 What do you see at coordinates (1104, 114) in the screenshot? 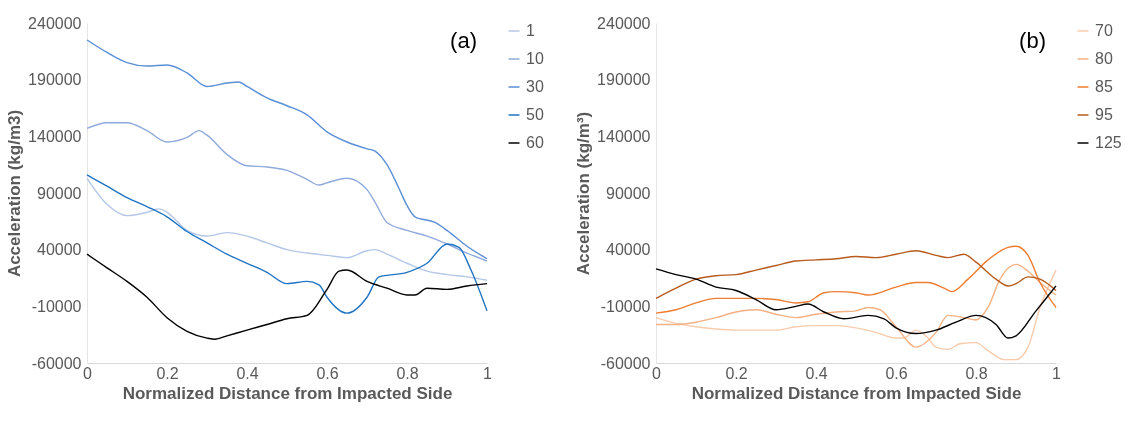
I see `legend-label: 95` at bounding box center [1104, 114].